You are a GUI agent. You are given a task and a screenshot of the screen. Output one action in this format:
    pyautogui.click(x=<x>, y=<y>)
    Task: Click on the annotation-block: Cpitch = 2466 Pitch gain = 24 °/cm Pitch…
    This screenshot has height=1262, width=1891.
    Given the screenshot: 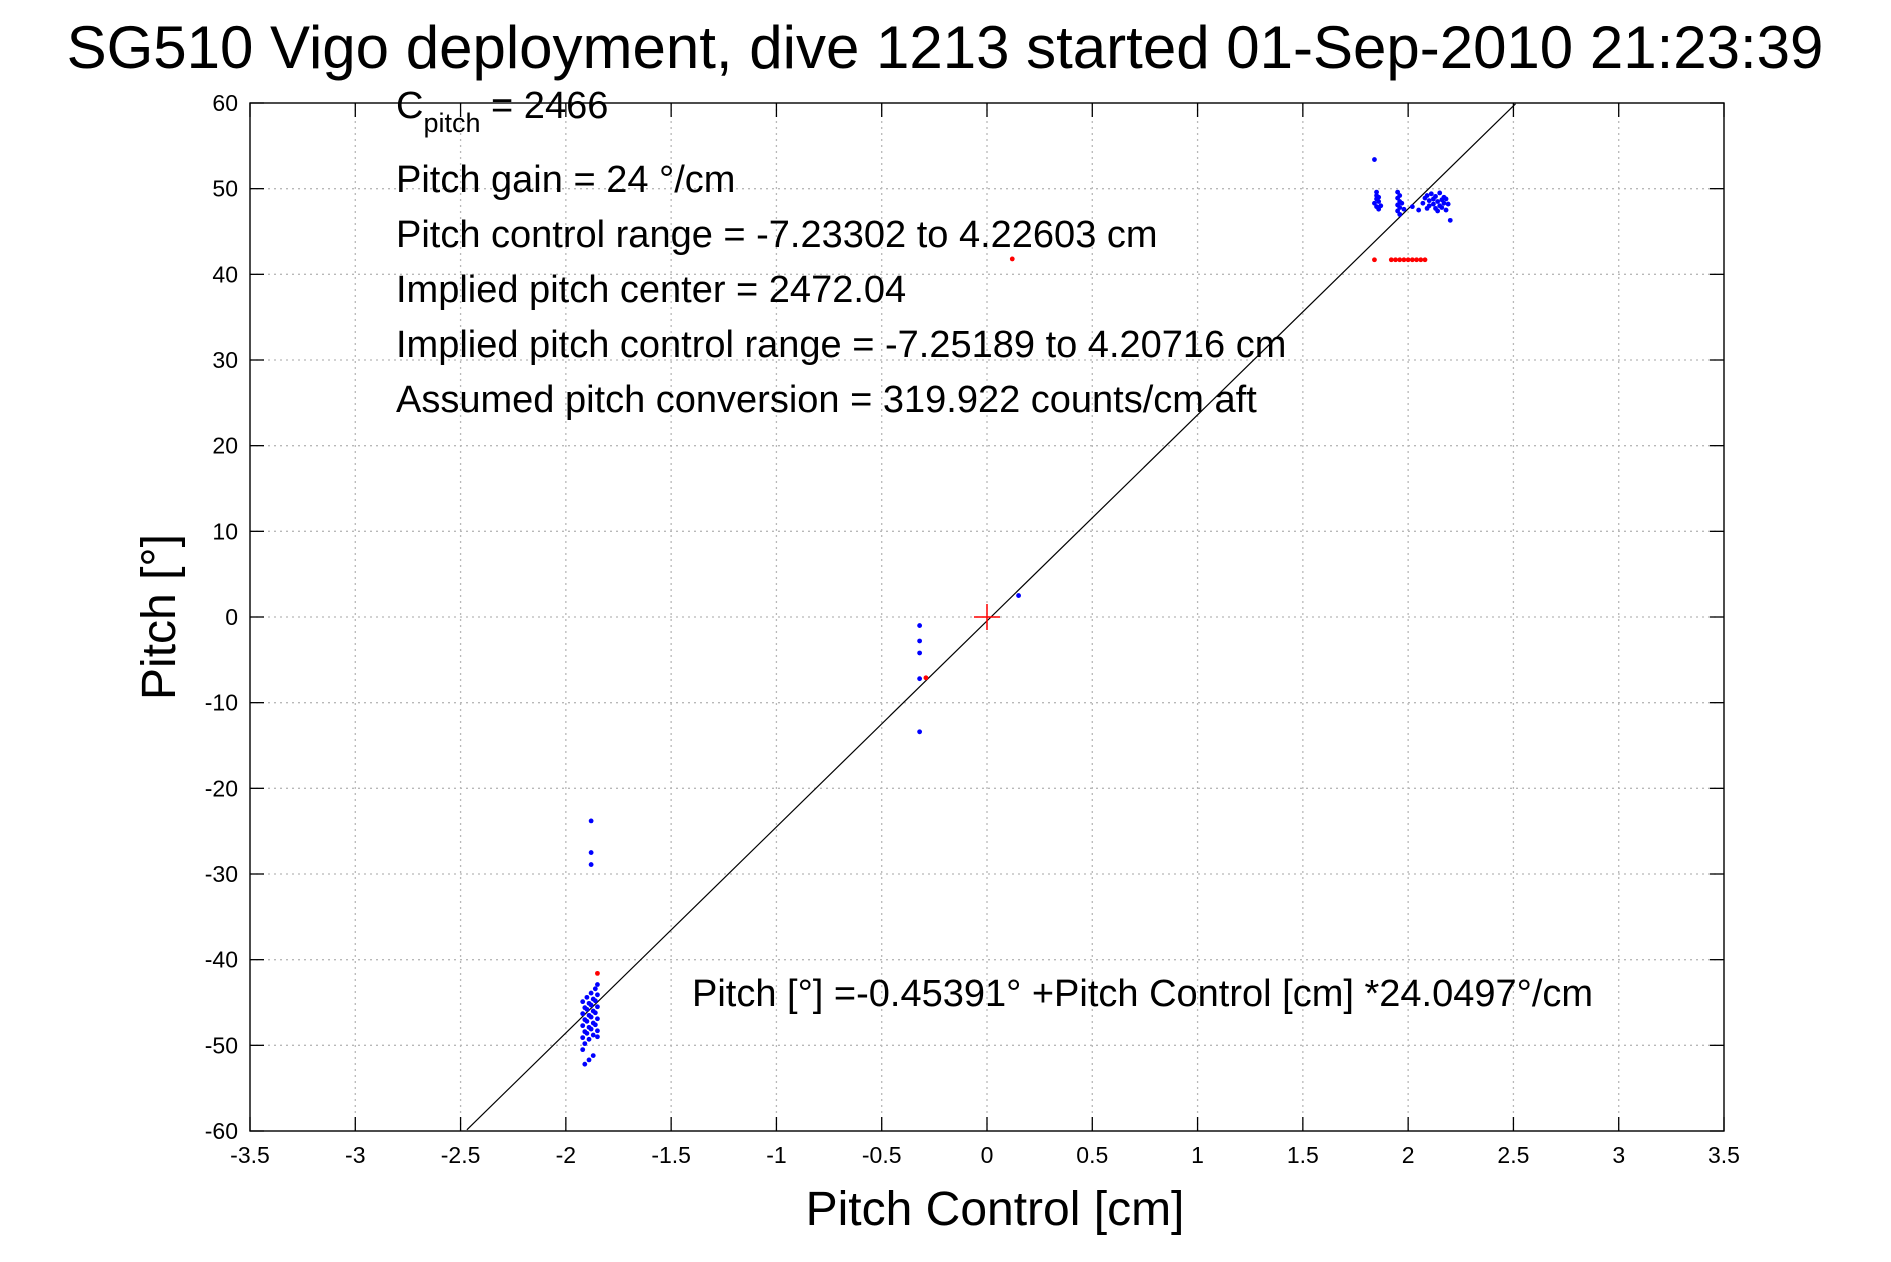 What is the action you would take?
    pyautogui.click(x=841, y=253)
    